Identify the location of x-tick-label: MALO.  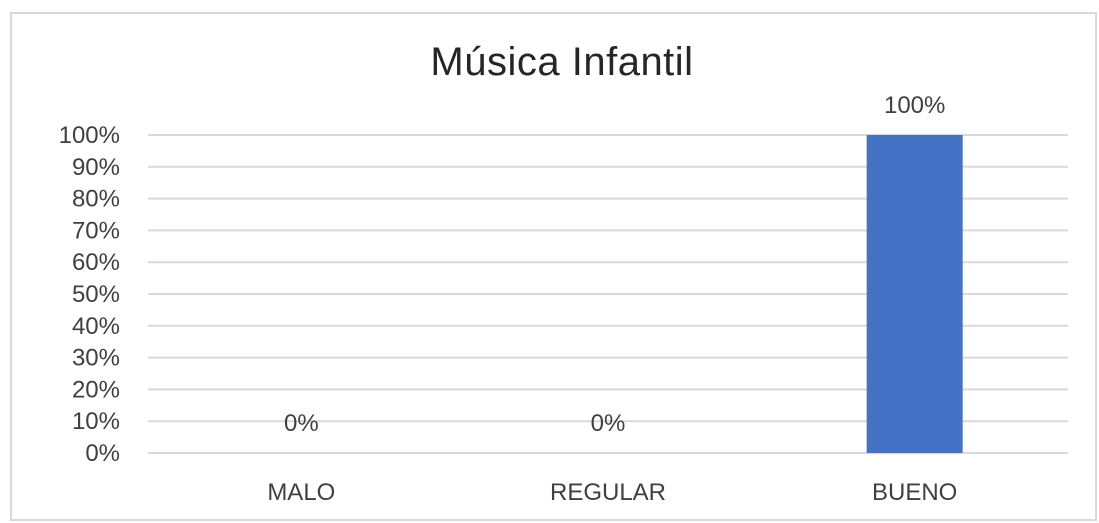
(301, 492).